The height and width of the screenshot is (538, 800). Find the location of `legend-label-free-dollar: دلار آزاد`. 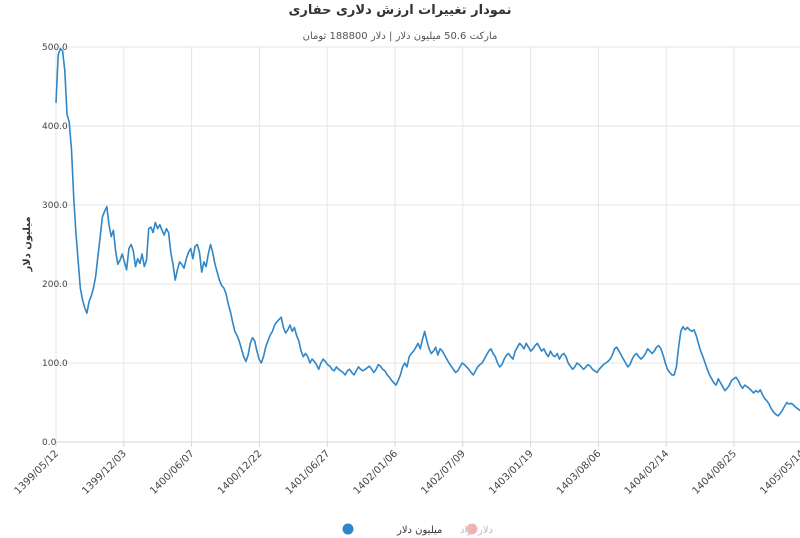

legend-label-free-dollar: دلار آزاد is located at coordinates (476, 529).